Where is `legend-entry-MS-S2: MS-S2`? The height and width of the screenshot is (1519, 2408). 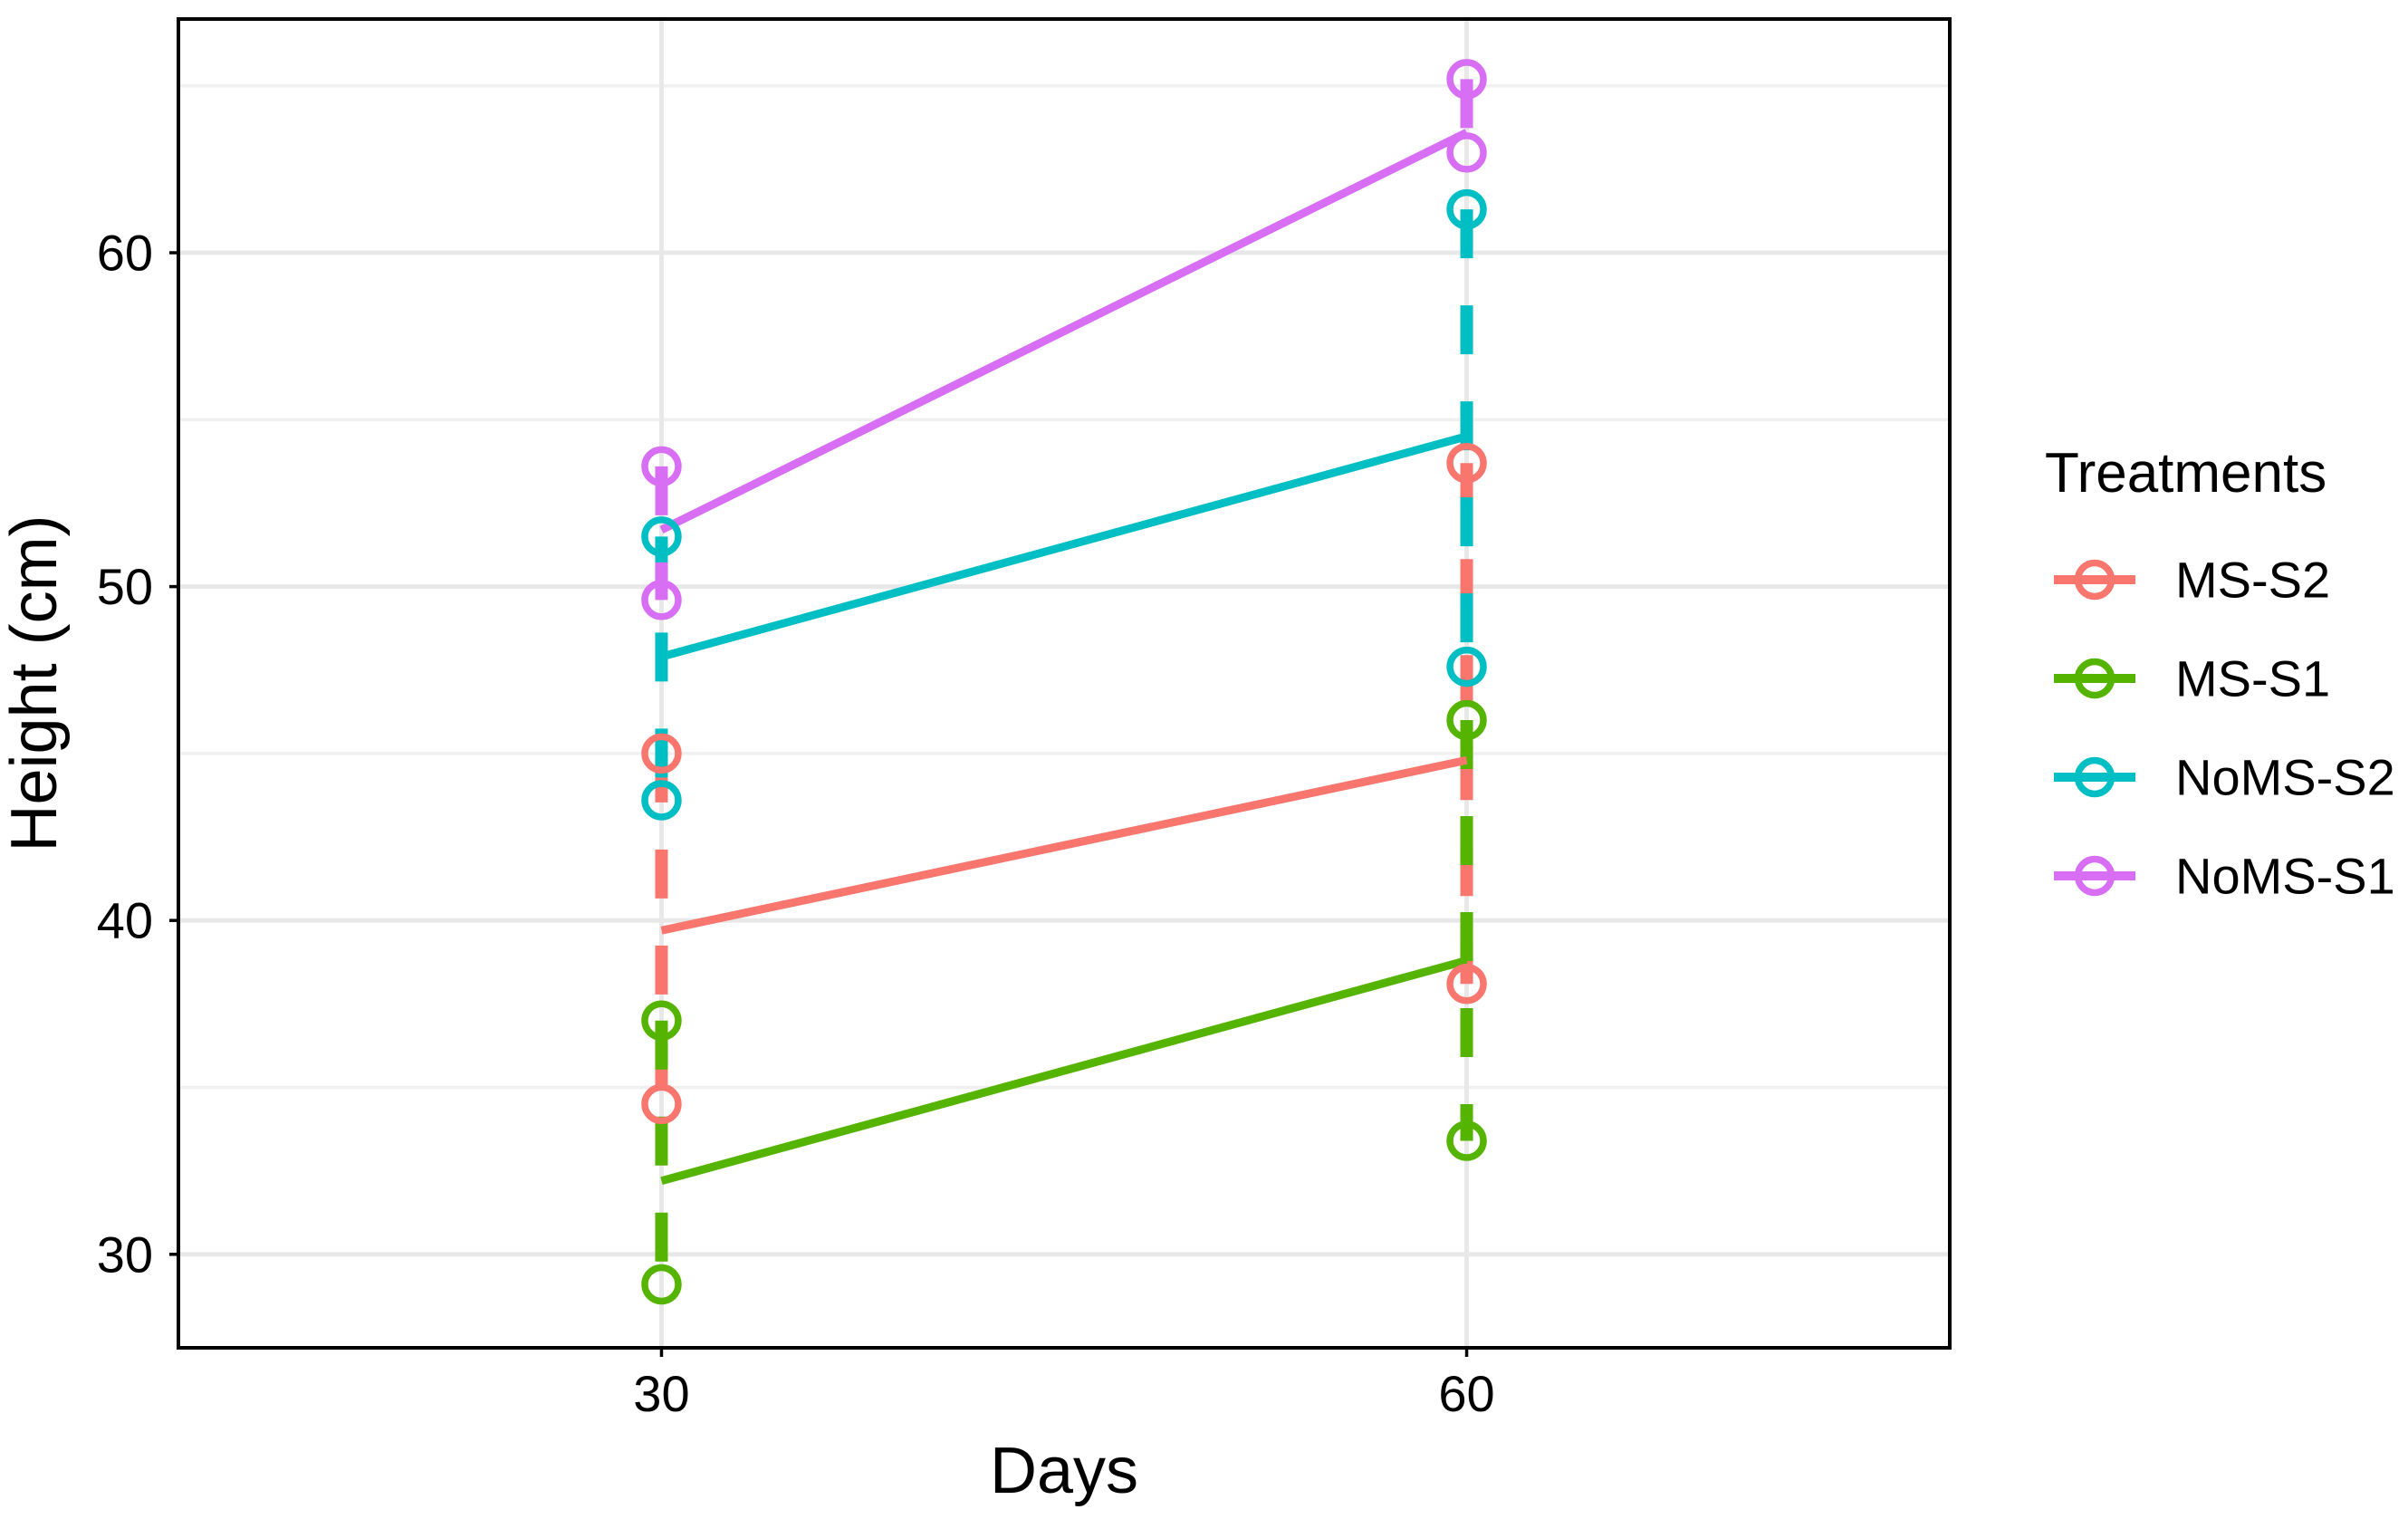
legend-entry-MS-S2: MS-S2 is located at coordinates (2192, 580).